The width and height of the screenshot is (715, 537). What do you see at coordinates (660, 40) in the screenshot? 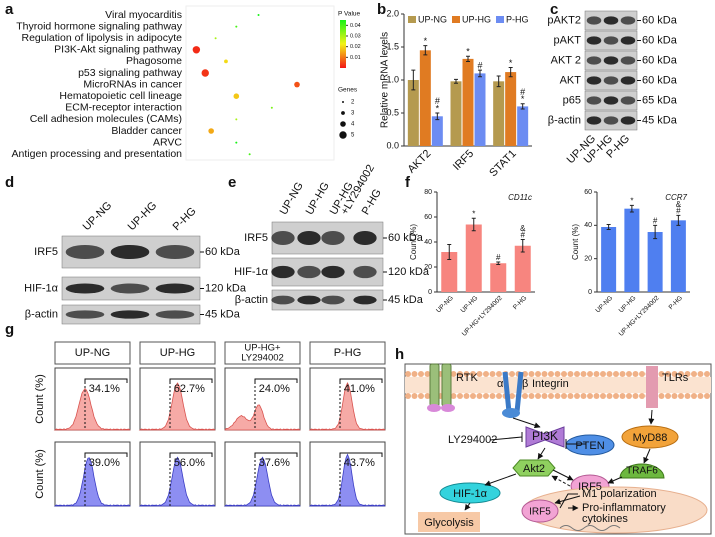
I see `size-label: 60 kDa` at bounding box center [660, 40].